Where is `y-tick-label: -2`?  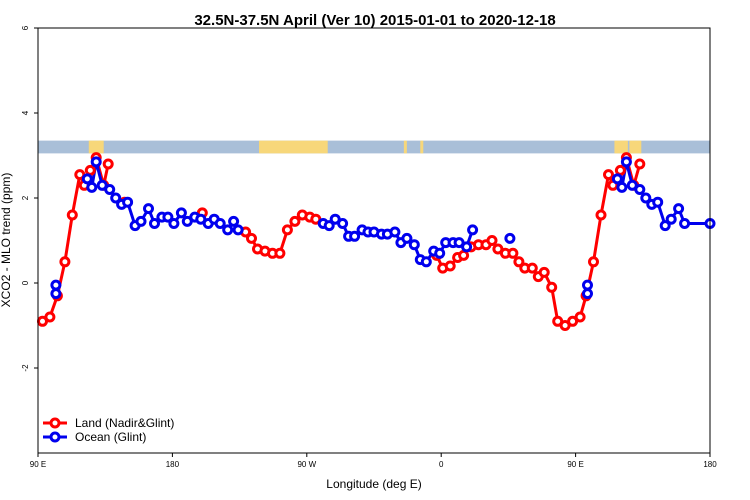
y-tick-label: -2 is located at coordinates (25, 368).